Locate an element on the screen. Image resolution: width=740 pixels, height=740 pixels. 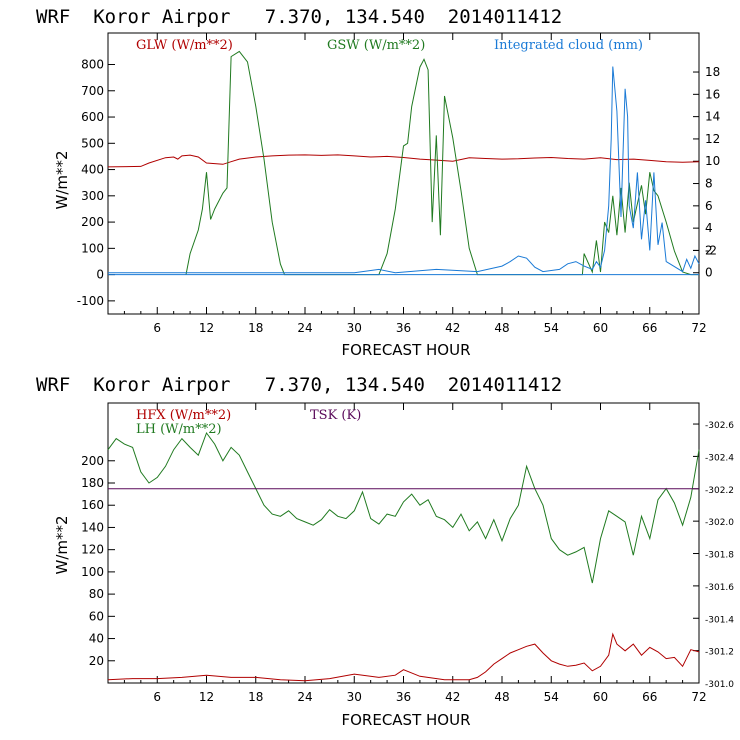
y2-tick-label: -2 is located at coordinates (711, 250).